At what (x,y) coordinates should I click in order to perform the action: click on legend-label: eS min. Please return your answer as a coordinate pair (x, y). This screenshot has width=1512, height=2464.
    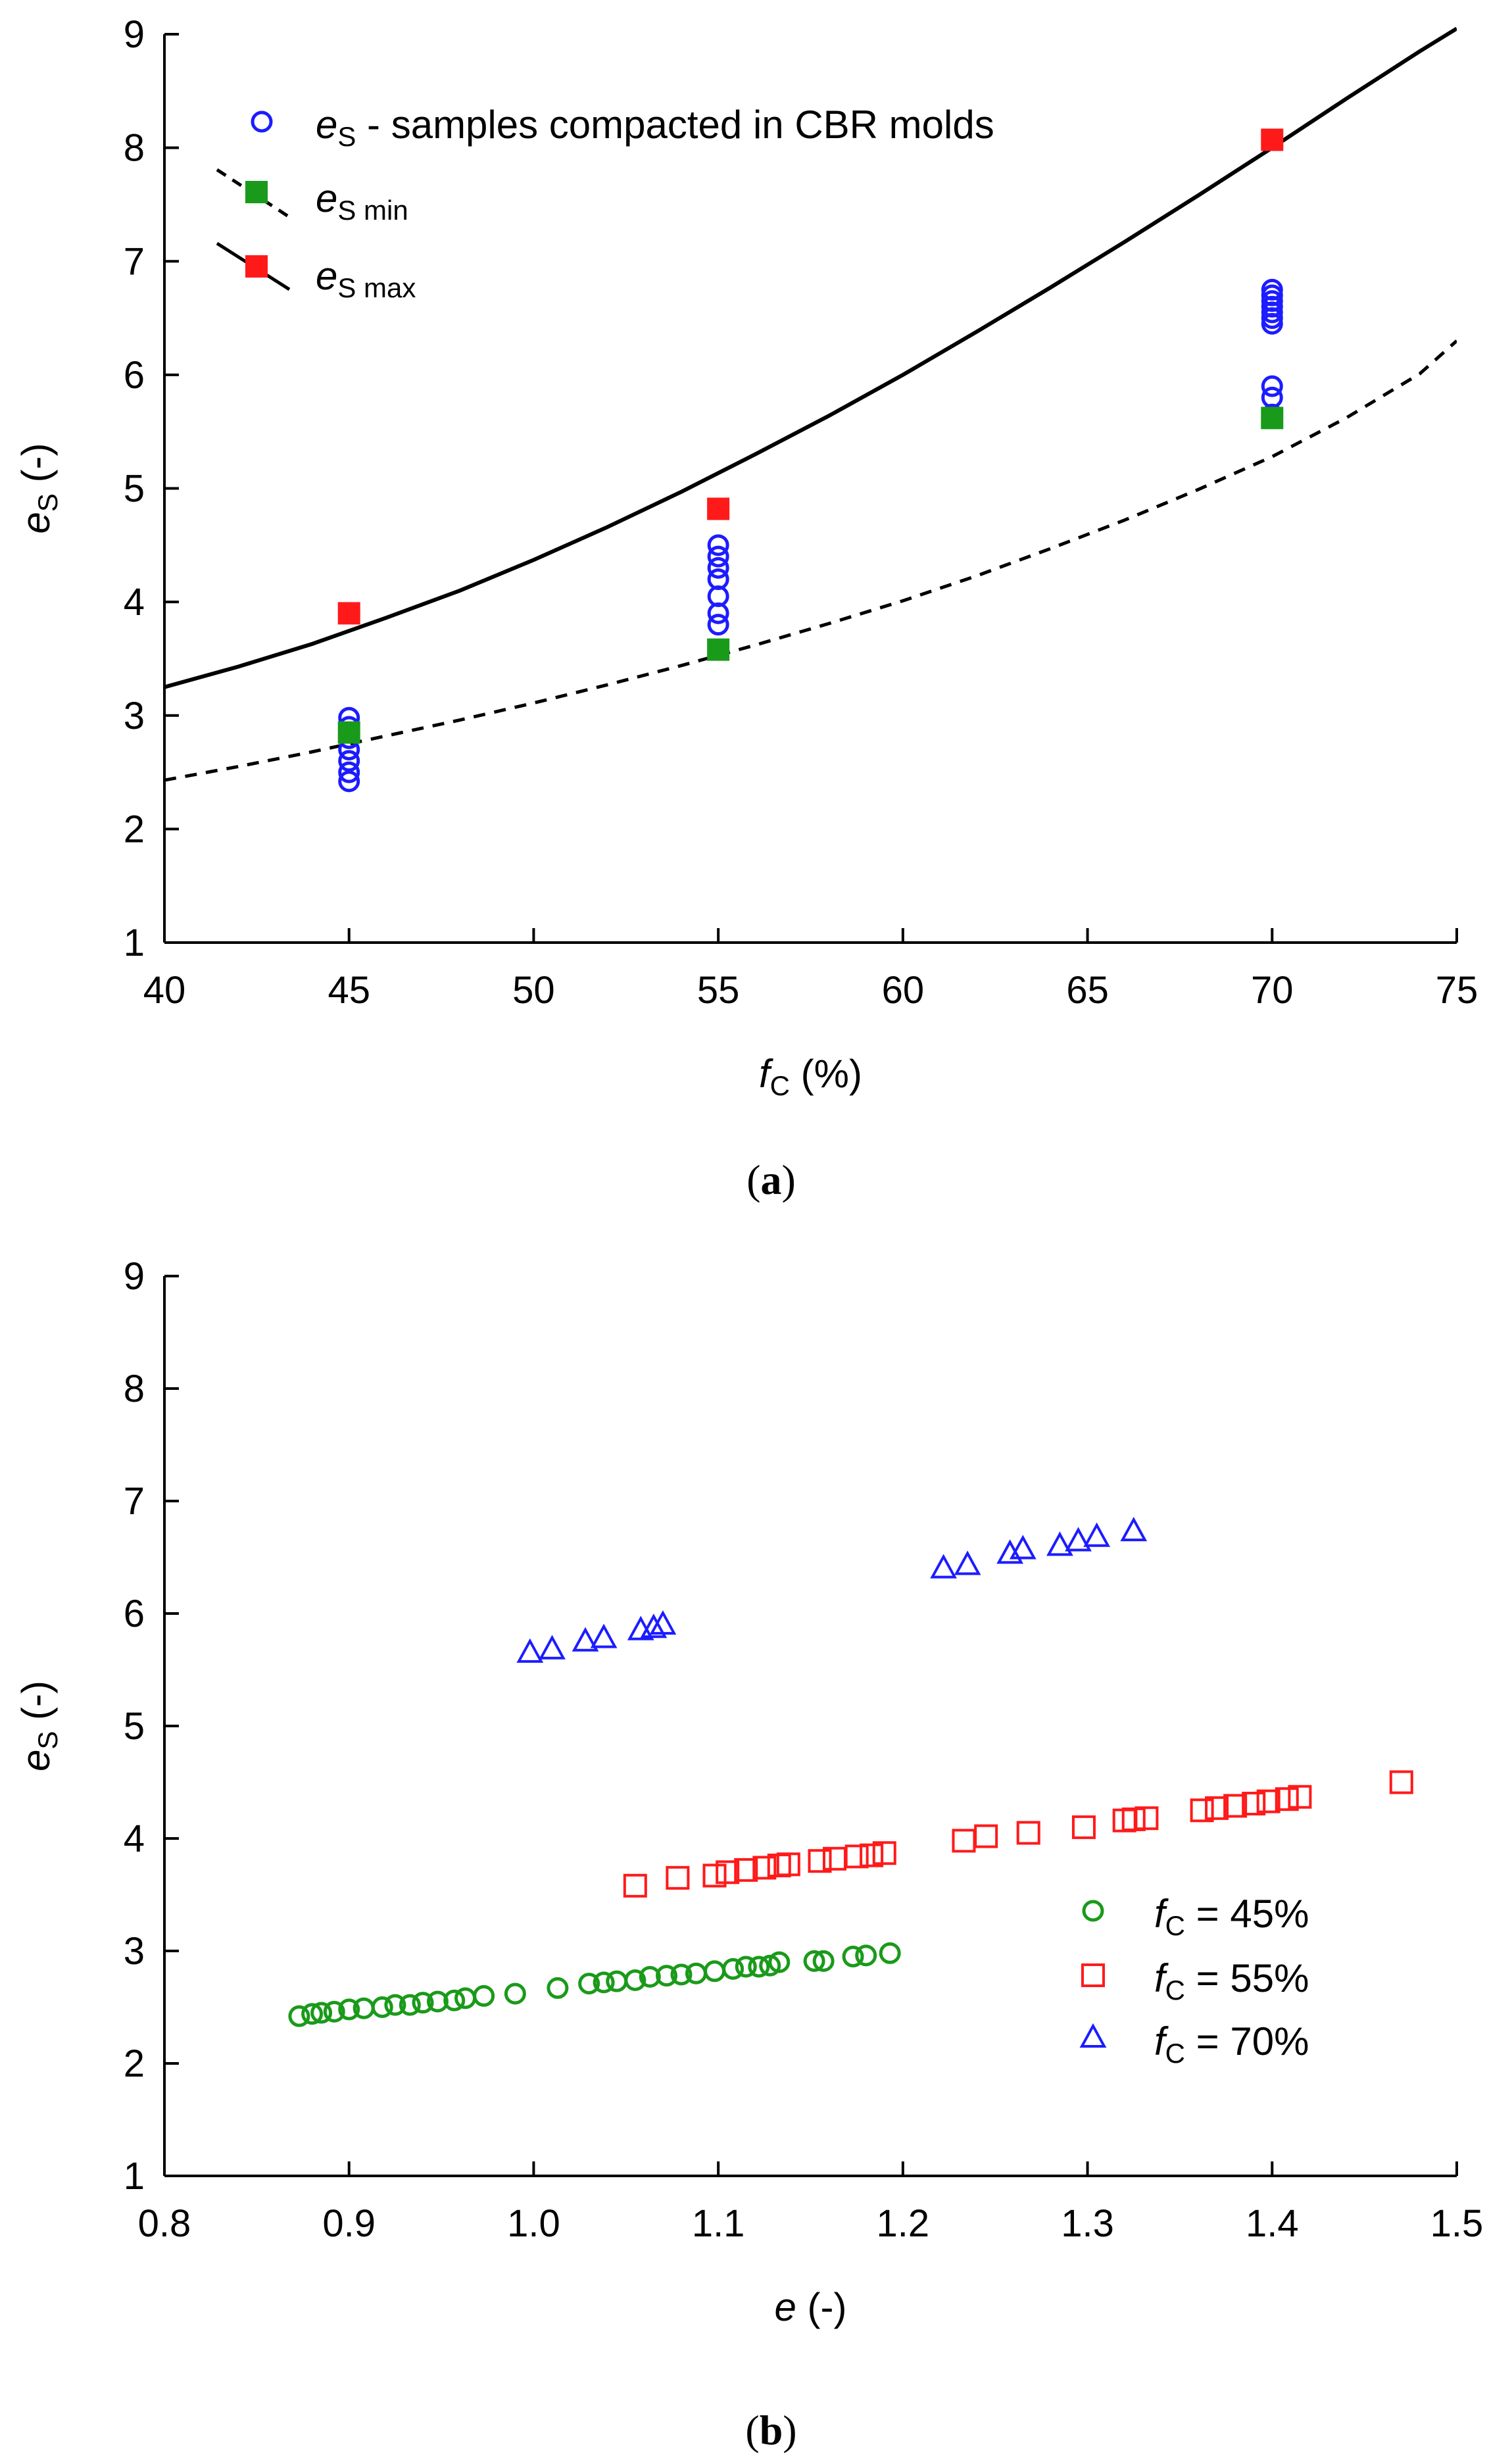
    Looking at the image, I should click on (362, 201).